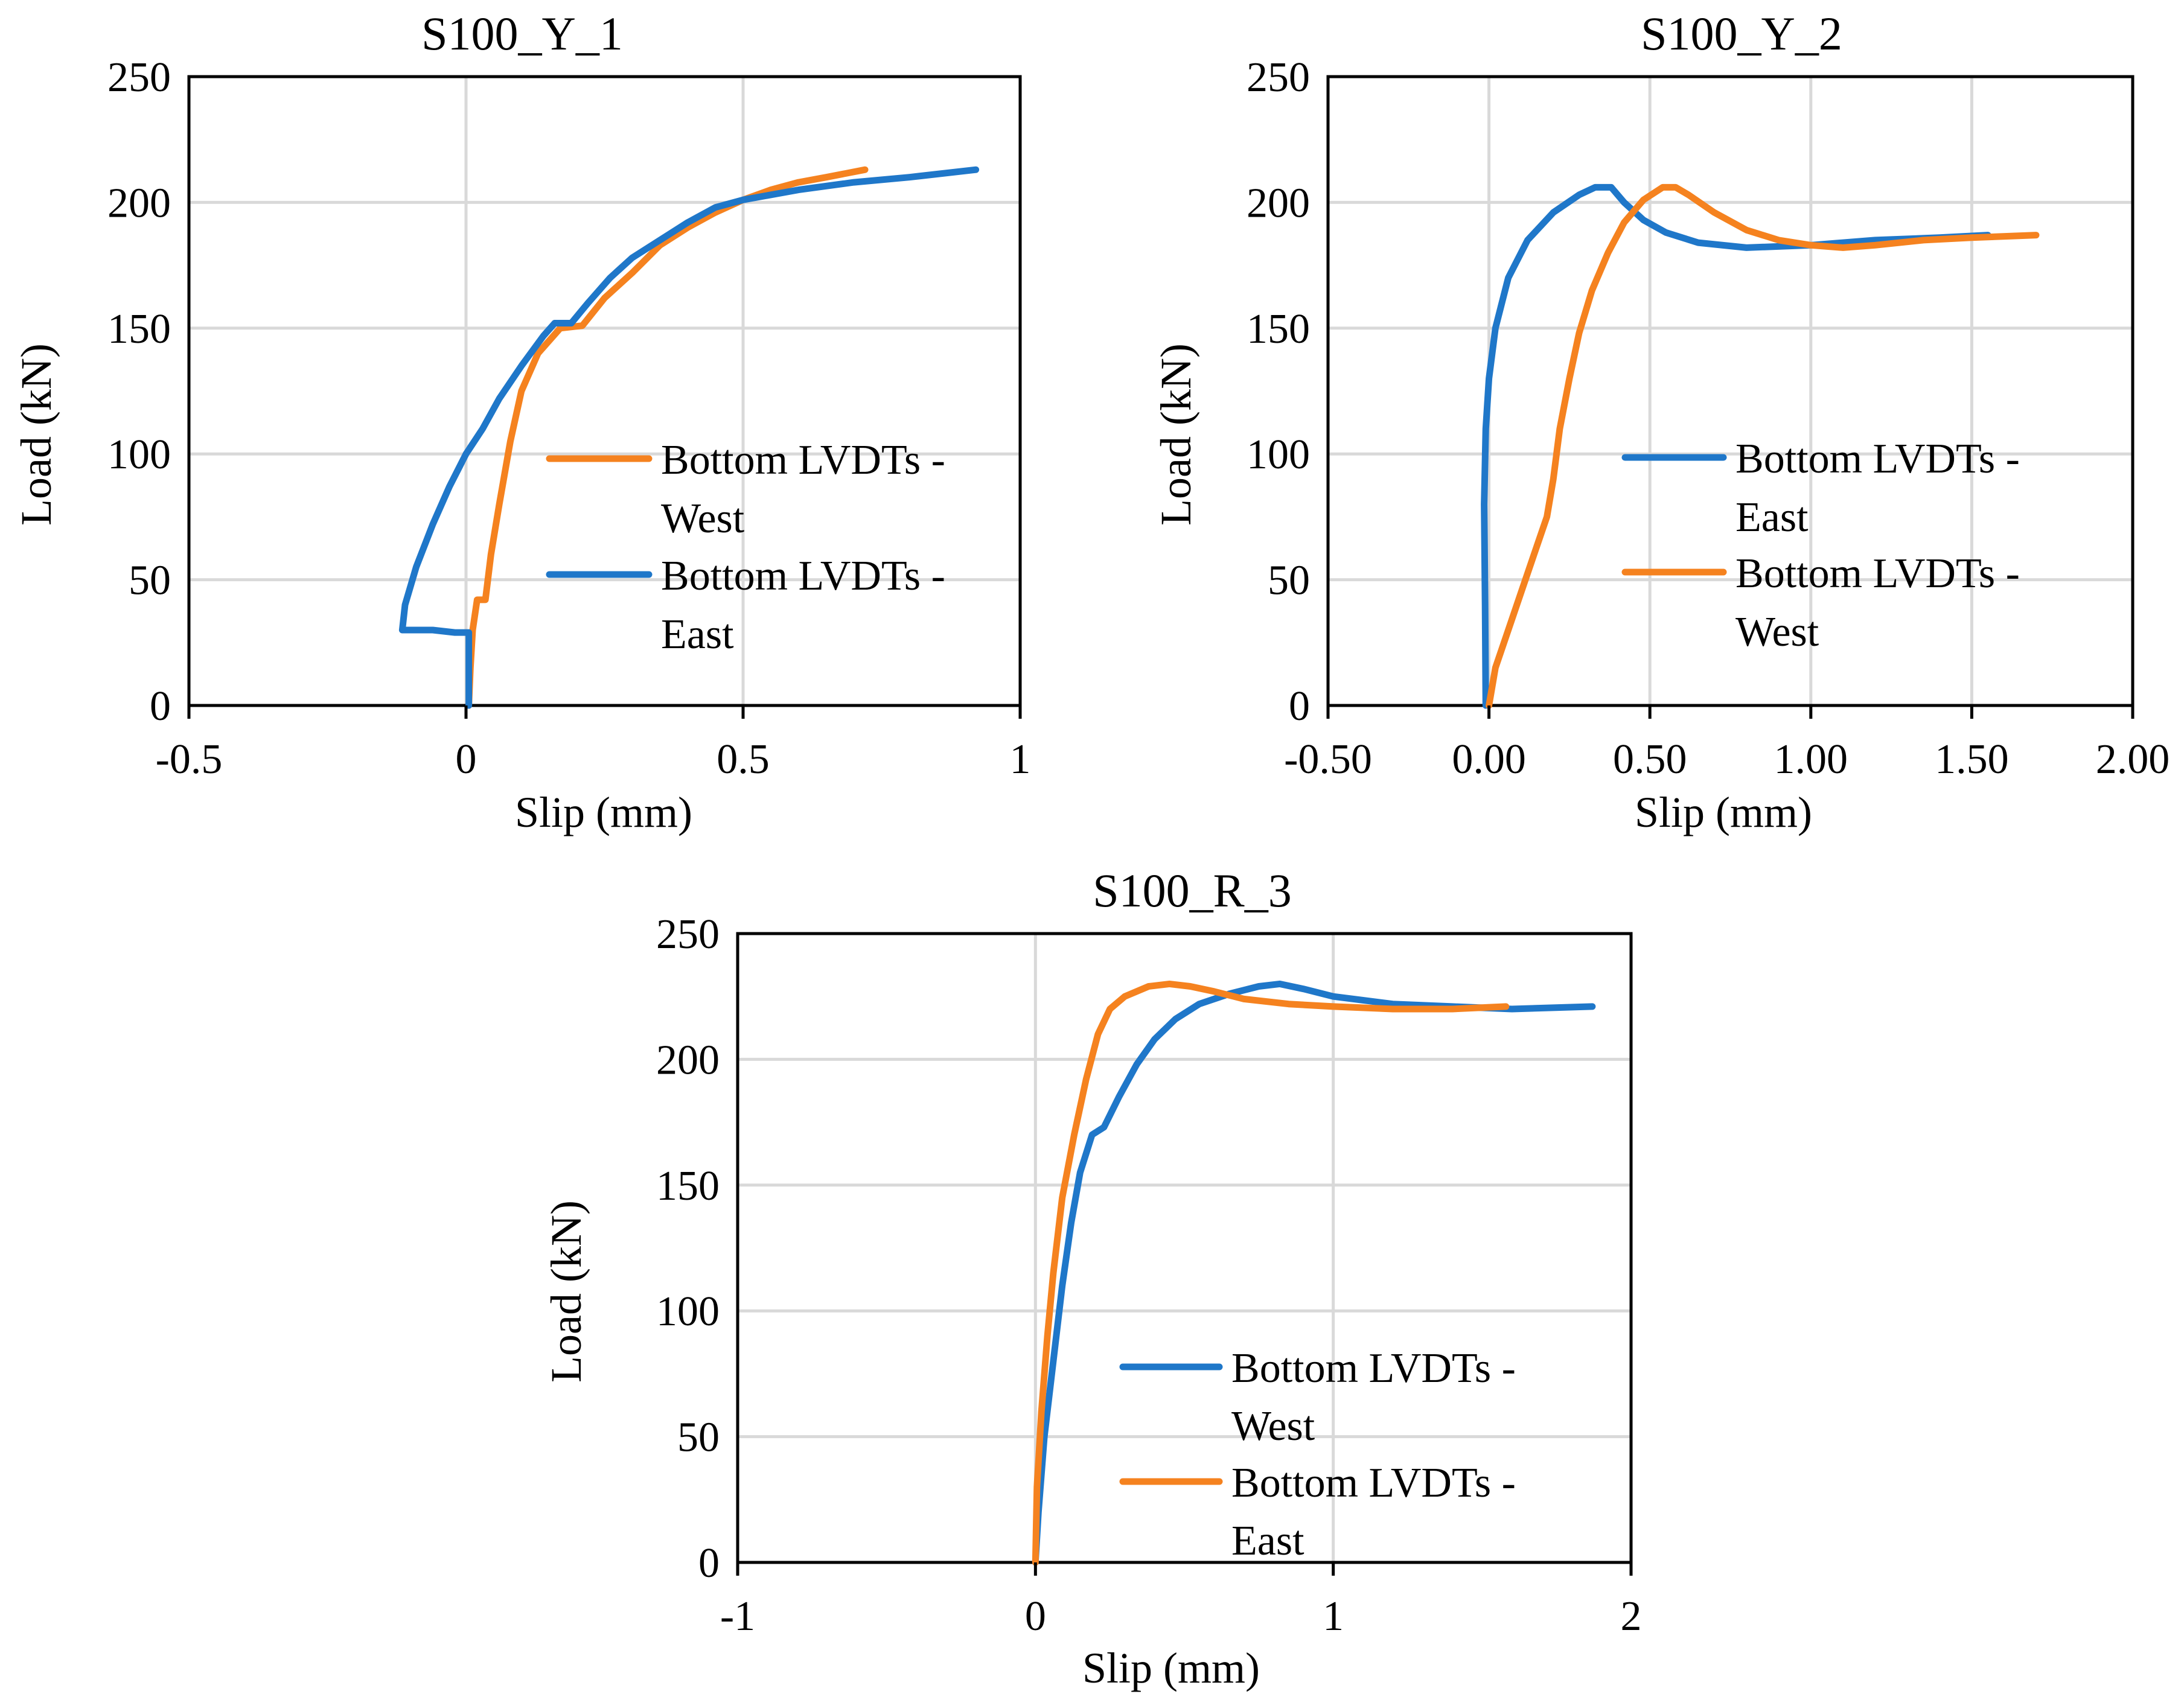 Image resolution: width=2184 pixels, height=1700 pixels. I want to click on x-tick-label: -0.5, so click(190, 759).